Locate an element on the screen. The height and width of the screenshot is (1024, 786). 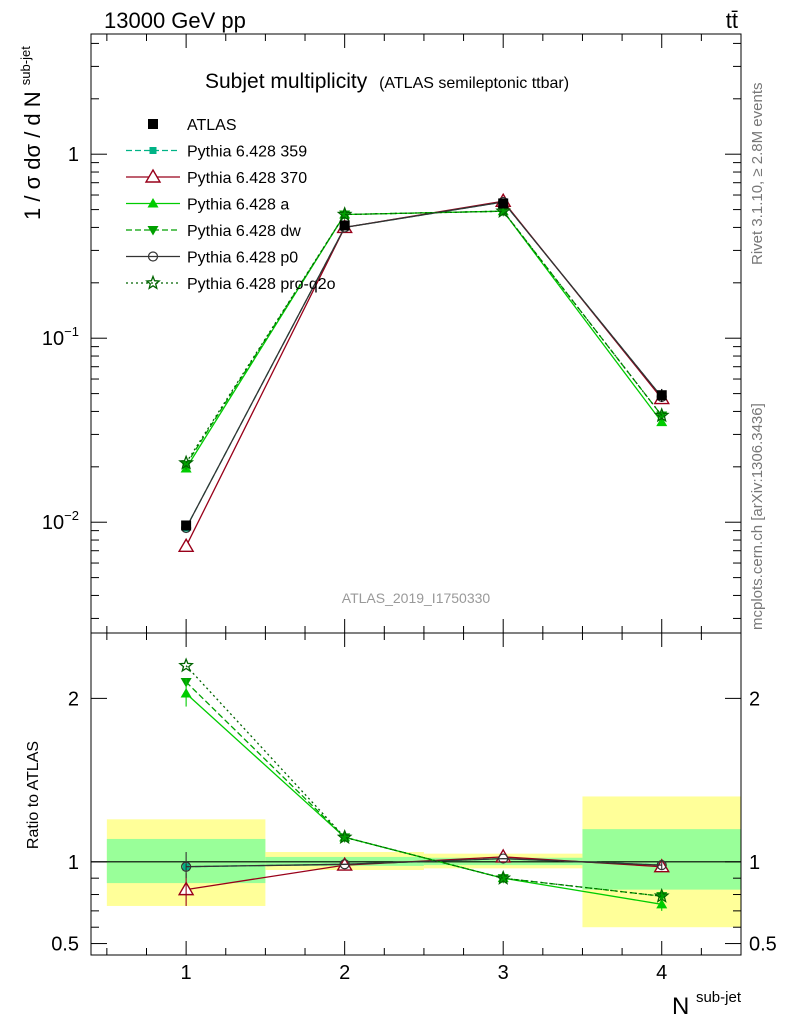
ratio-y-tick-label-right: 0.5 is located at coordinates (763, 945).